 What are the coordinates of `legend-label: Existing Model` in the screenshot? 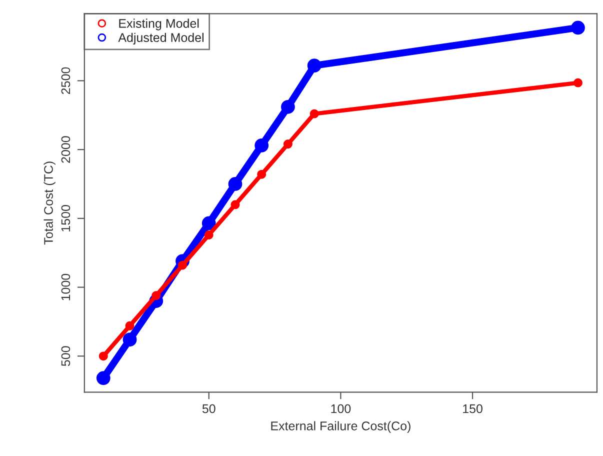 It's located at (159, 24).